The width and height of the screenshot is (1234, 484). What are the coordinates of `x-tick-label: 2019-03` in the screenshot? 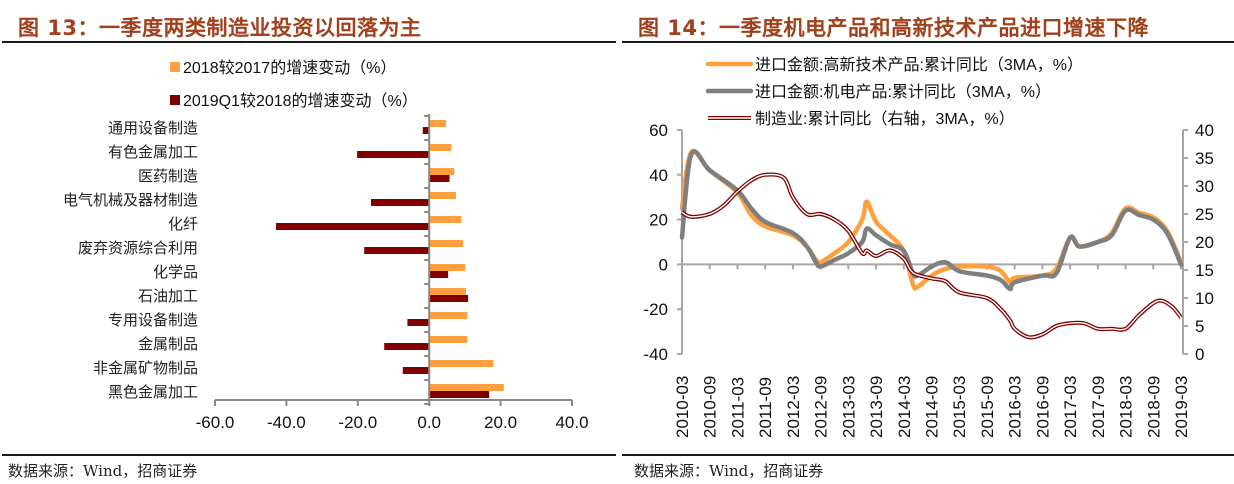 It's located at (1181, 407).